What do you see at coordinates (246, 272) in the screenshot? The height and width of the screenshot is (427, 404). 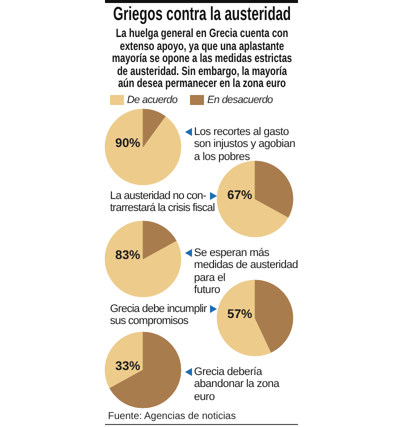 I see `text: Se esperan más medidas de austeridad para el futuro` at bounding box center [246, 272].